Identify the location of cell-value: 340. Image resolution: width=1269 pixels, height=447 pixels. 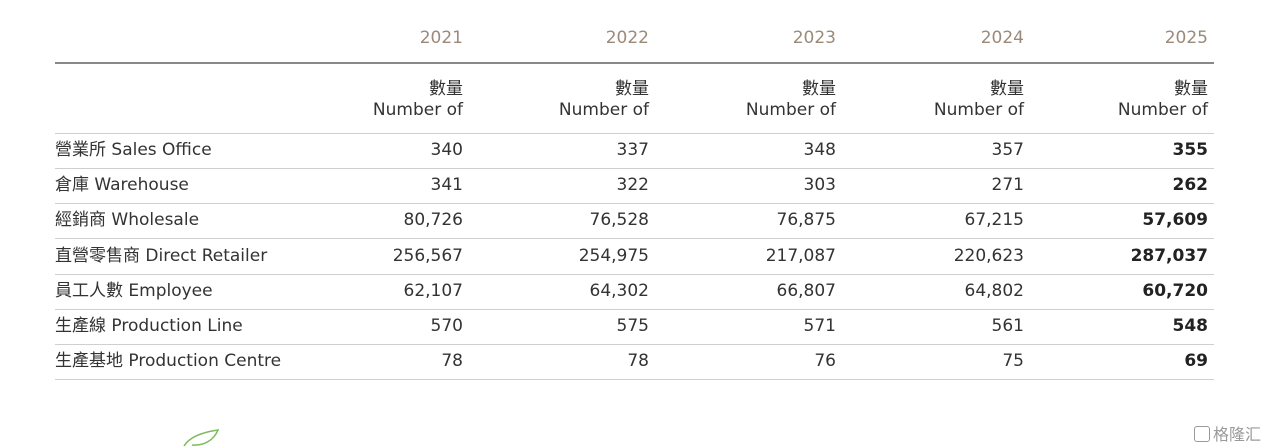
(446, 150).